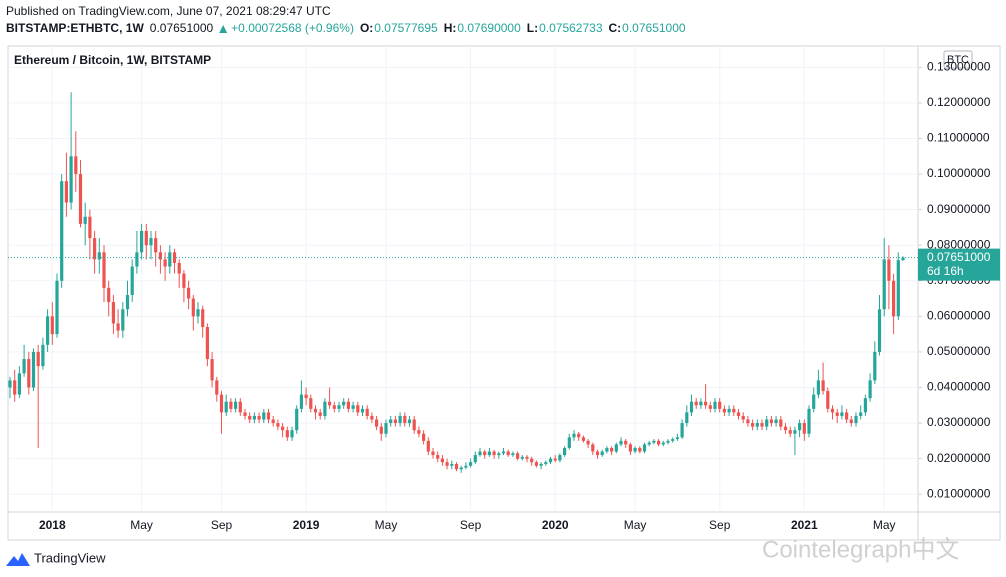  What do you see at coordinates (860, 549) in the screenshot?
I see `watermark: Cointelegraph中文` at bounding box center [860, 549].